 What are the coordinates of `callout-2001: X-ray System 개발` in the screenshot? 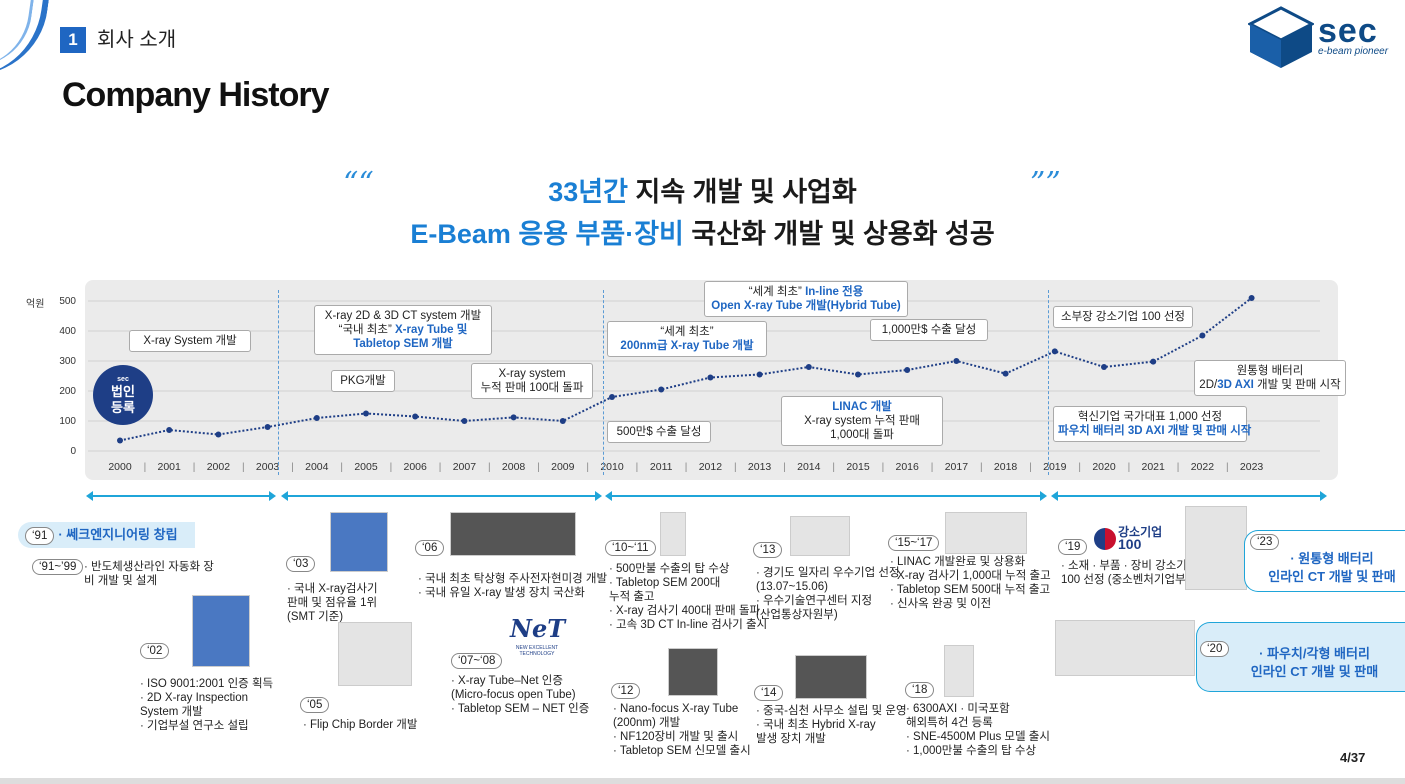 It's located at (190, 341).